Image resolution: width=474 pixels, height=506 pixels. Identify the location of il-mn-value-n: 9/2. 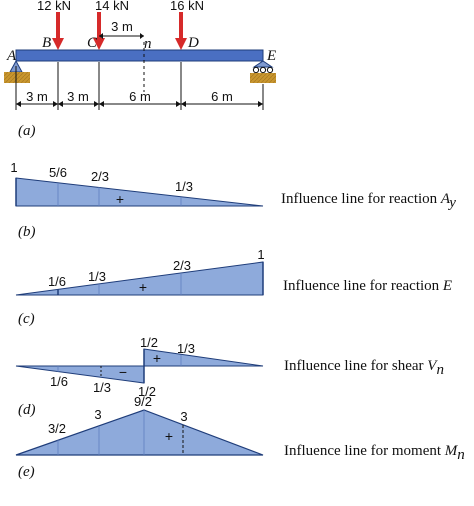
(143, 401).